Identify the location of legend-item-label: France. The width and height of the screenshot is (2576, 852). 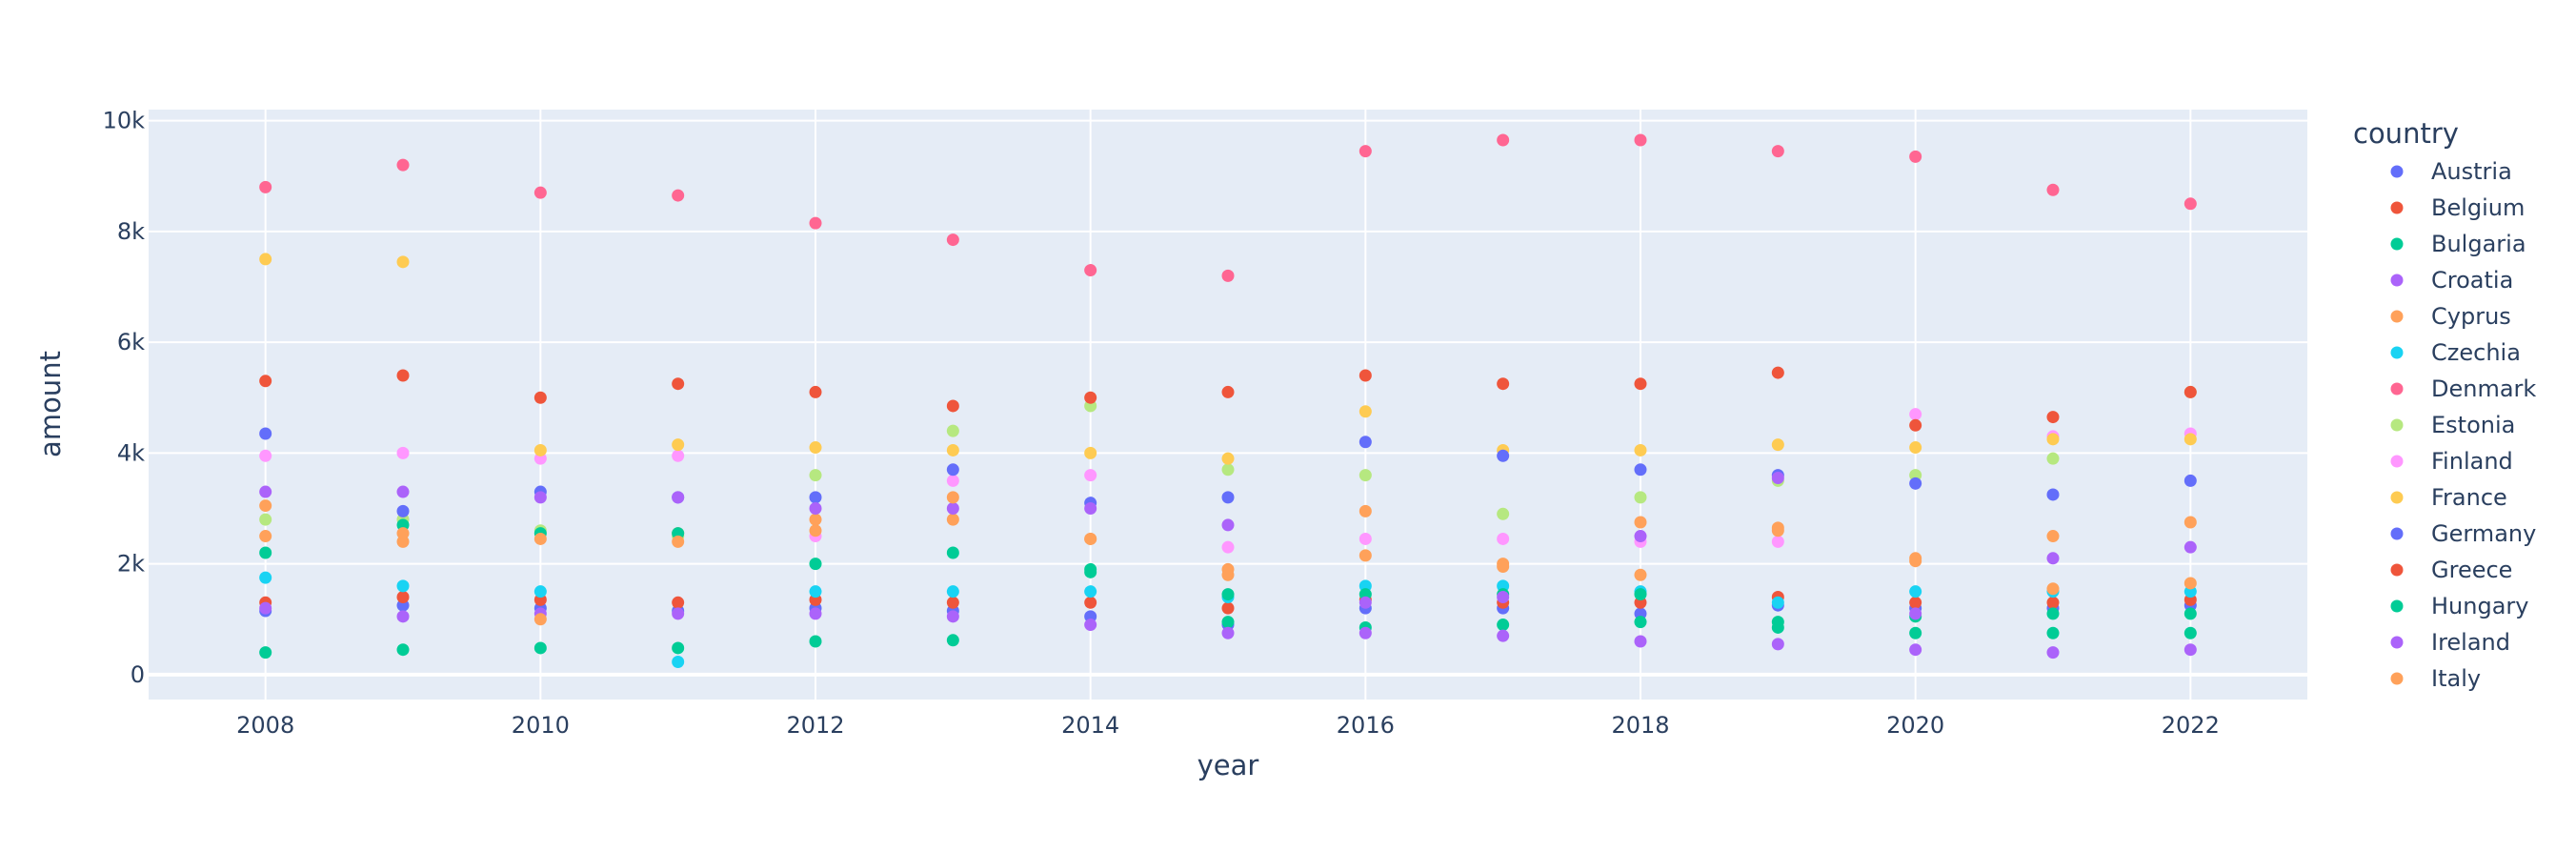
(2469, 497).